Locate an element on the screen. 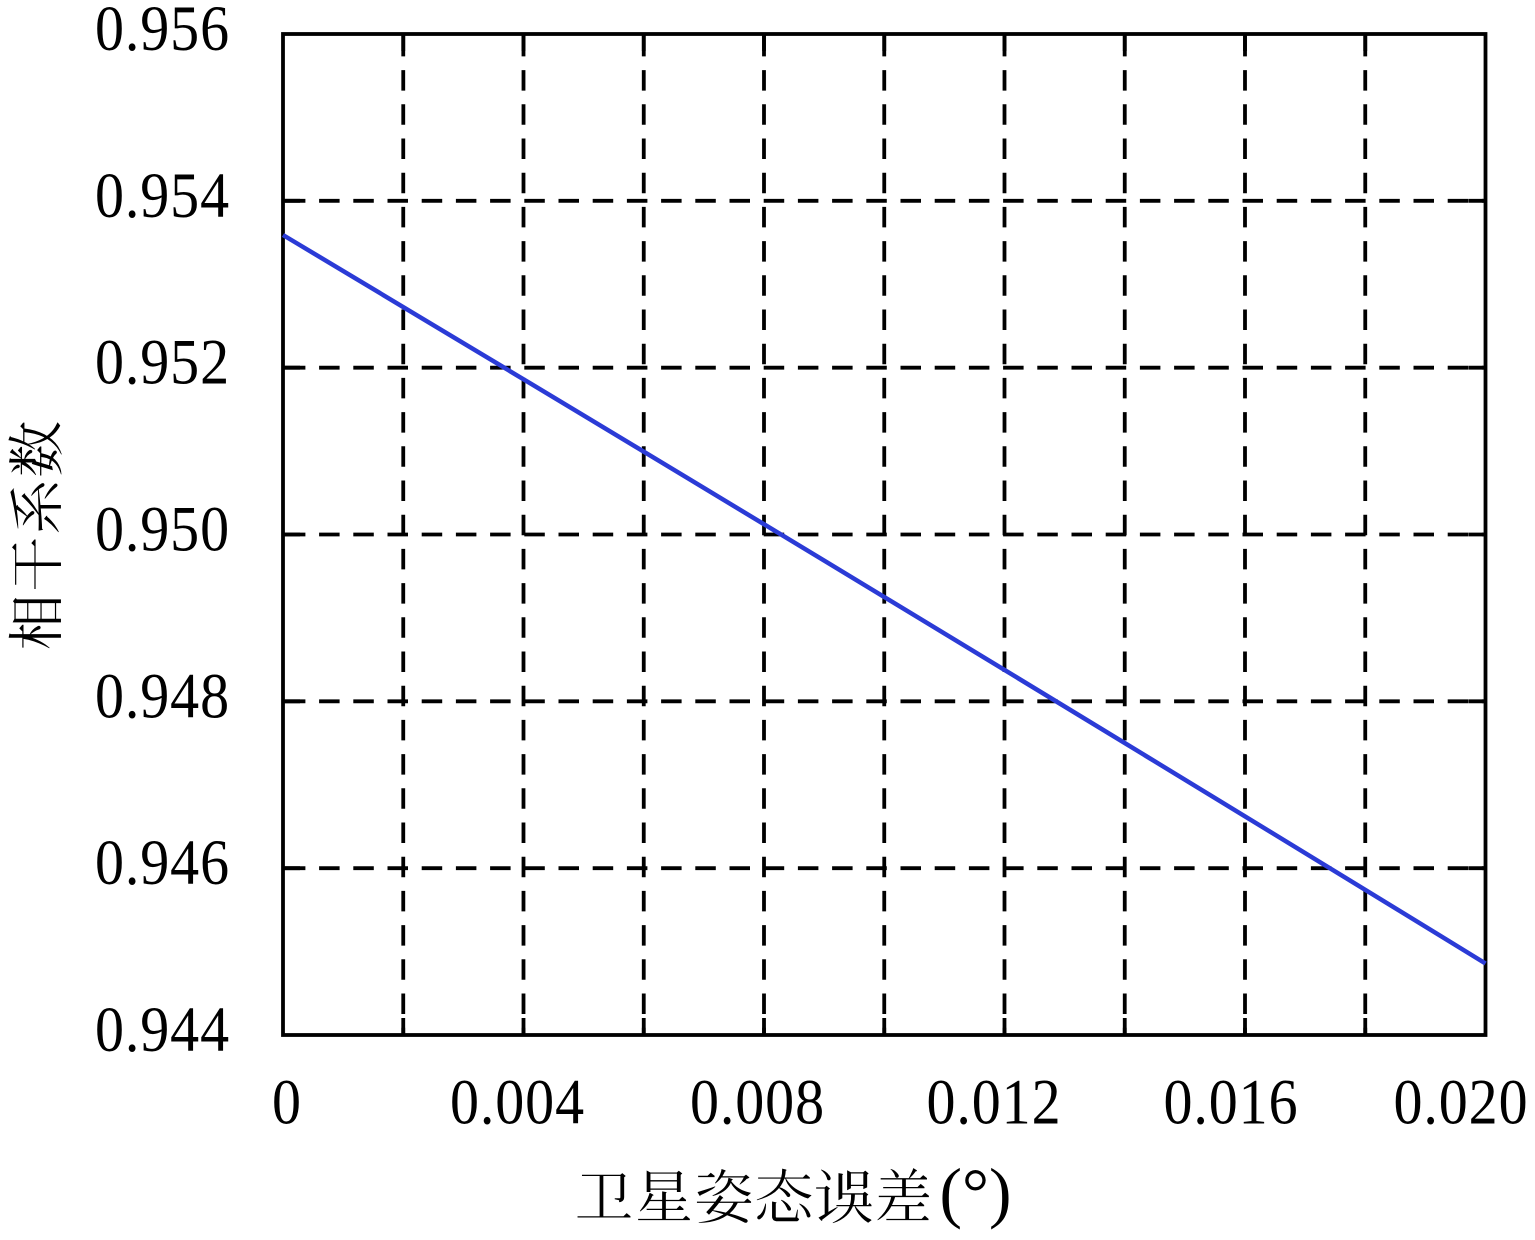 The height and width of the screenshot is (1240, 1535). svg-text: 0.952 is located at coordinates (162, 363).